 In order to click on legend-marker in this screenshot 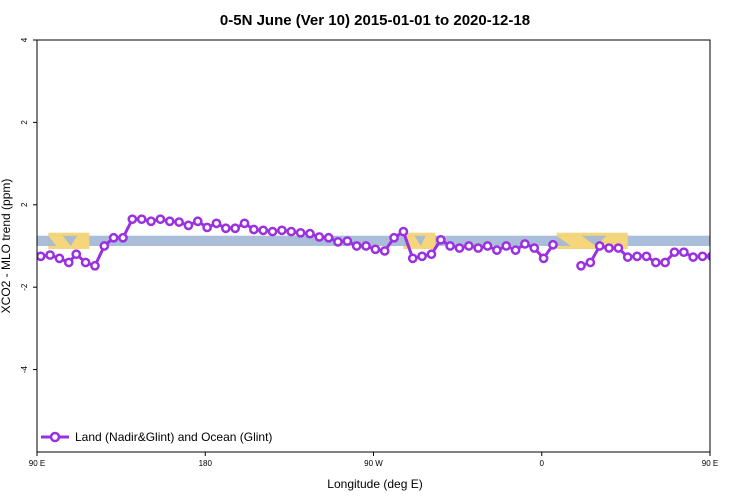, I will do `click(55, 437)`.